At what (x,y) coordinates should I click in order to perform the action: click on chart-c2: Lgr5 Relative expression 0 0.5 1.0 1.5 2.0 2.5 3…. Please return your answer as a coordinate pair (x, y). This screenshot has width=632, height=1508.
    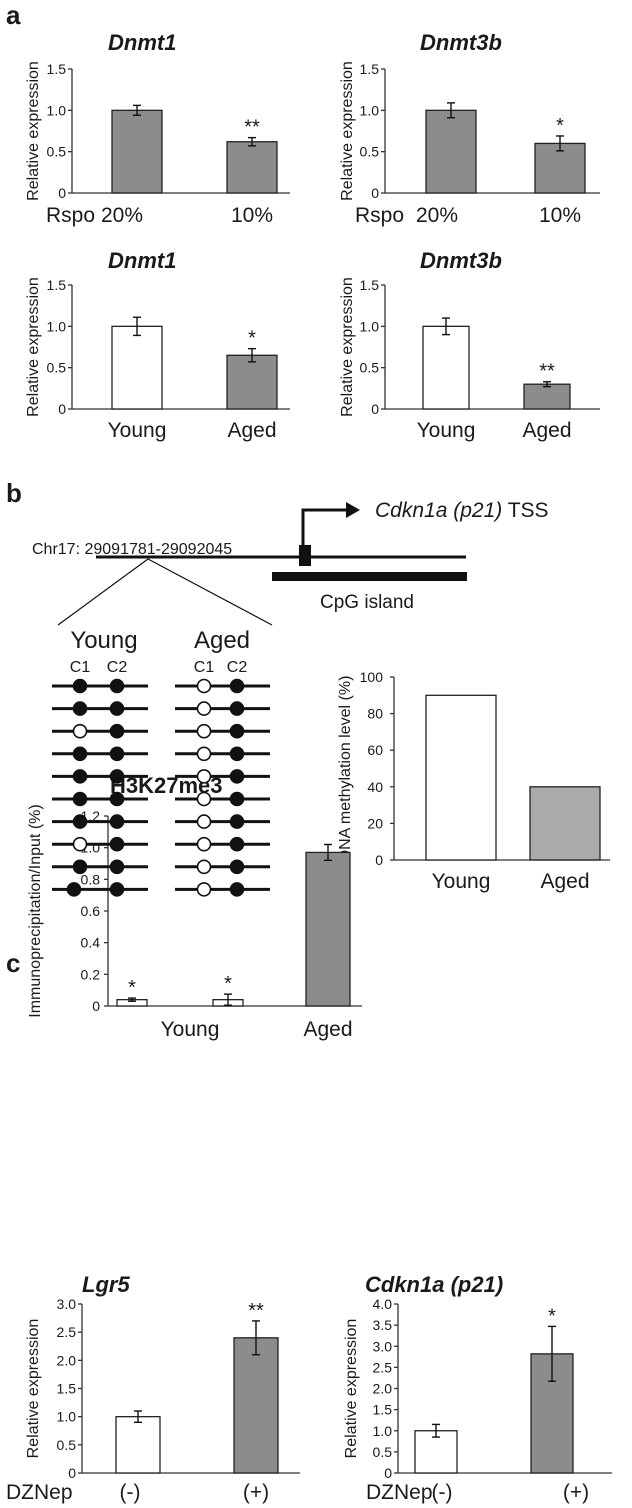
    Looking at the image, I should click on (153, 1388).